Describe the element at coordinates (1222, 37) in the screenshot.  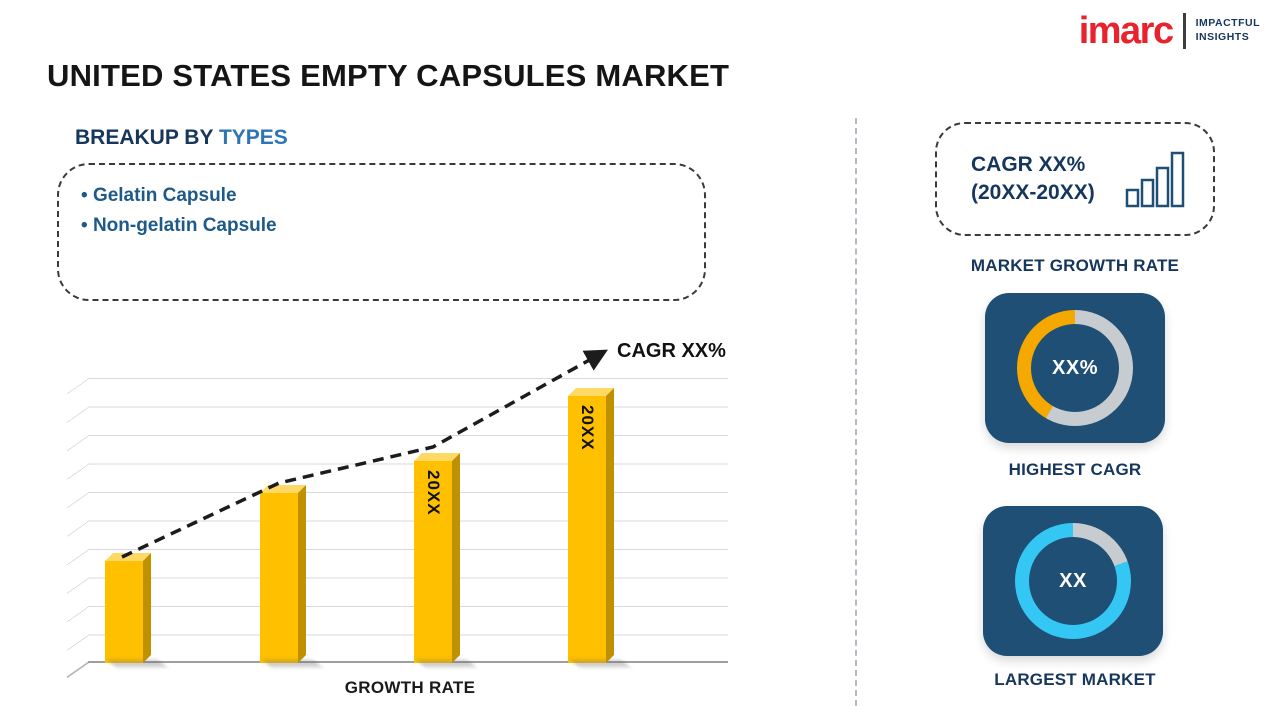
I see `logo-tagline-line2: INSIGHTS` at that location.